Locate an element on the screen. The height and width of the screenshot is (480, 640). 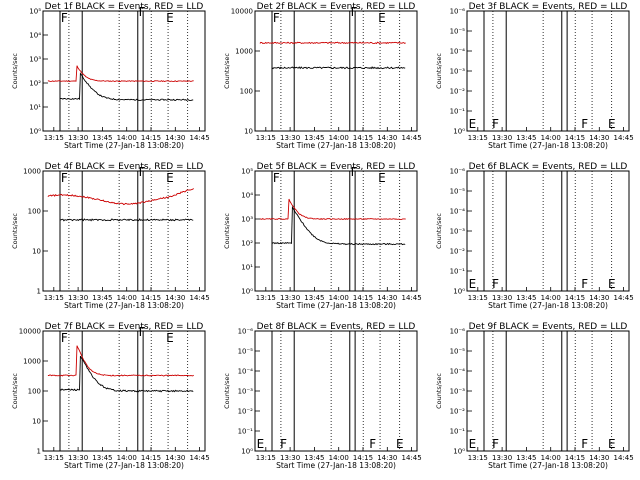
panel-title: Det 3f BLACK = Events, RED = LLD is located at coordinates (548, 7).